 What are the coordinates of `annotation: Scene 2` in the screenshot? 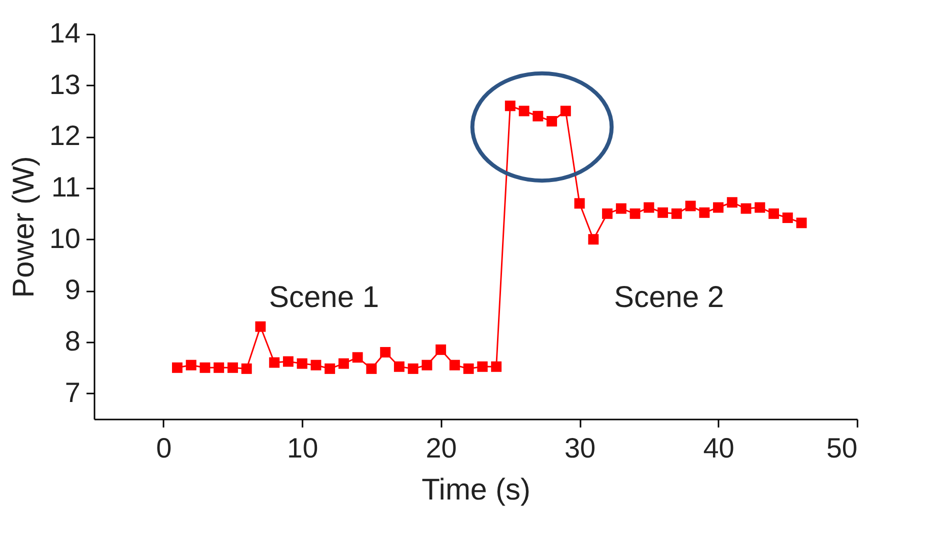 It's located at (669, 297).